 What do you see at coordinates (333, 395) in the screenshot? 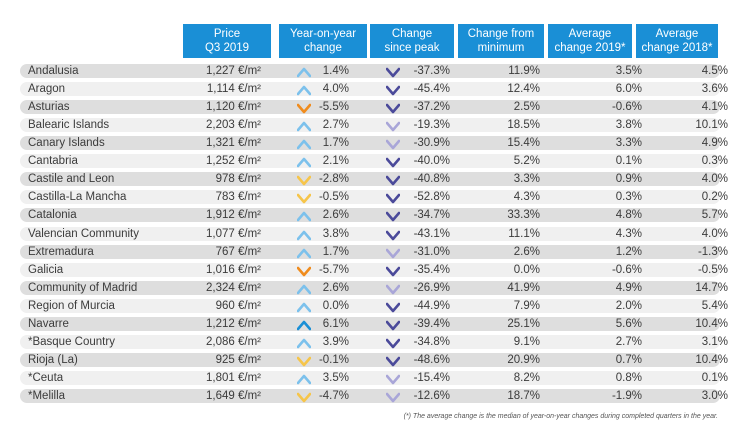
I see `yoy-cell: -4.7%` at bounding box center [333, 395].